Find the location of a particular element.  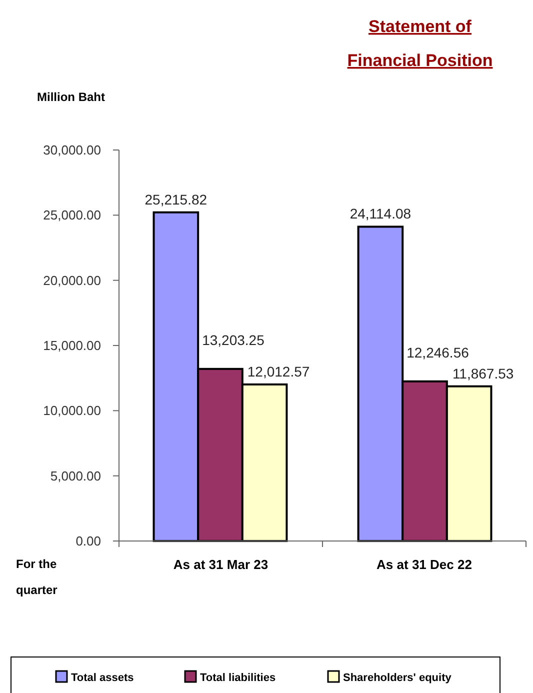

chart-title: Statement of Financial Position is located at coordinates (420, 43).